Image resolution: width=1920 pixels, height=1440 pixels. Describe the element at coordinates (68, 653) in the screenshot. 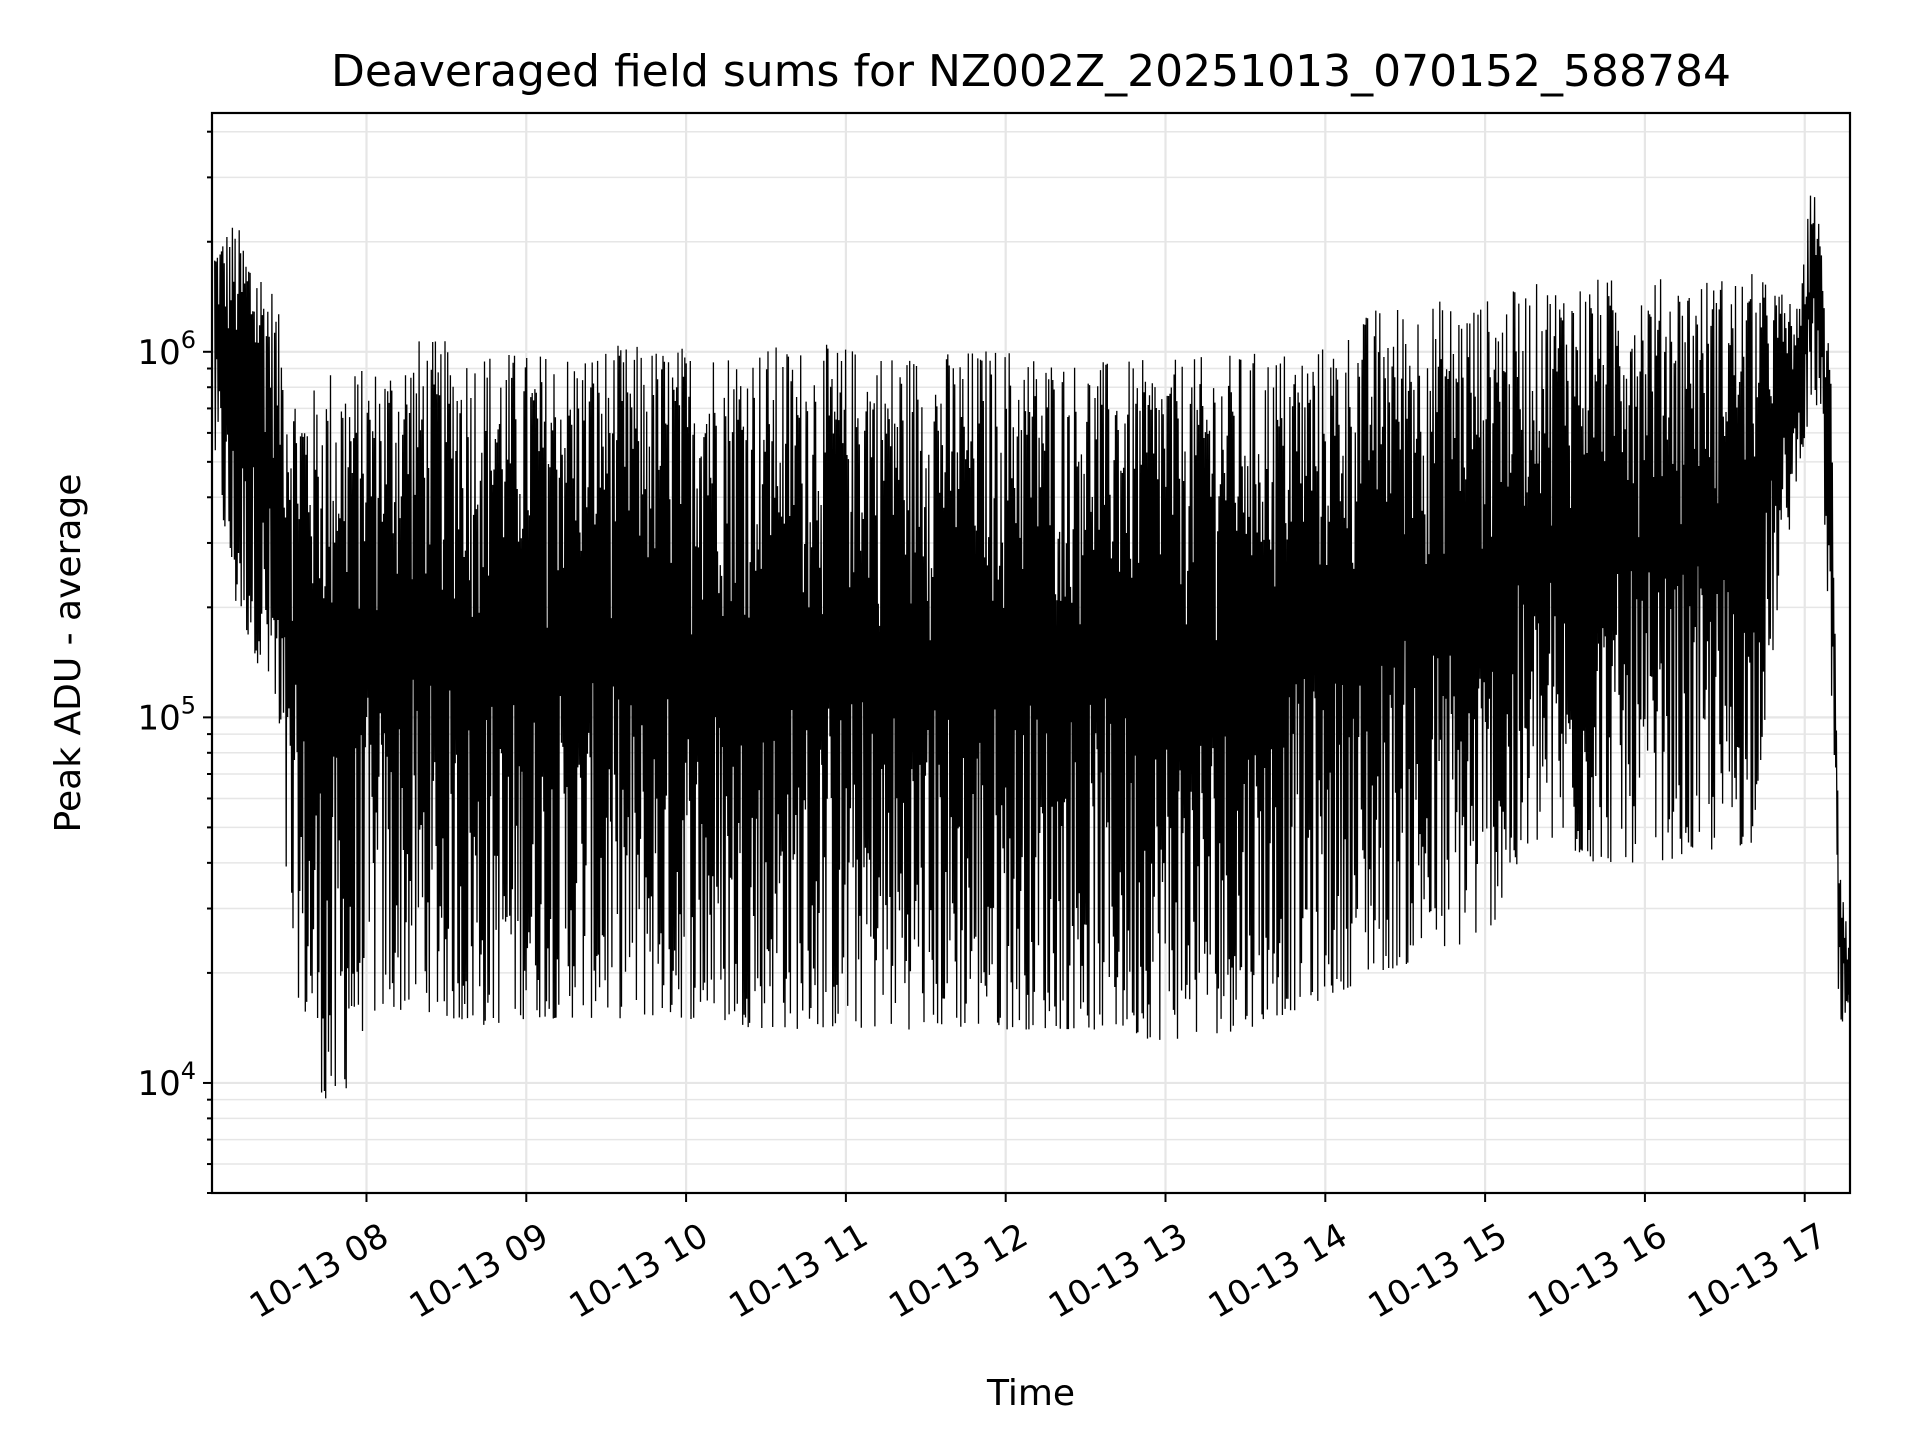

I see `y-axis-label: Peak ADU - average` at that location.